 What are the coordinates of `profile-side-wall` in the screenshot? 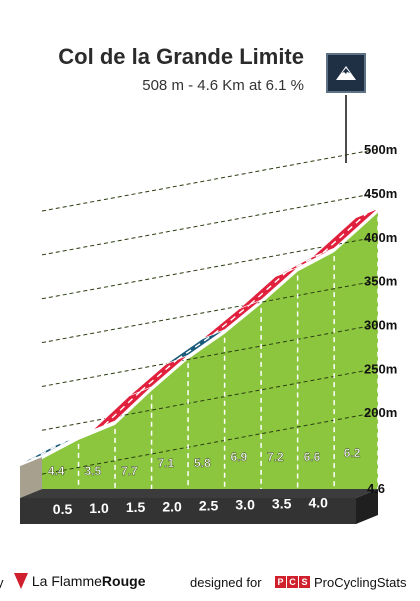 It's located at (31, 477).